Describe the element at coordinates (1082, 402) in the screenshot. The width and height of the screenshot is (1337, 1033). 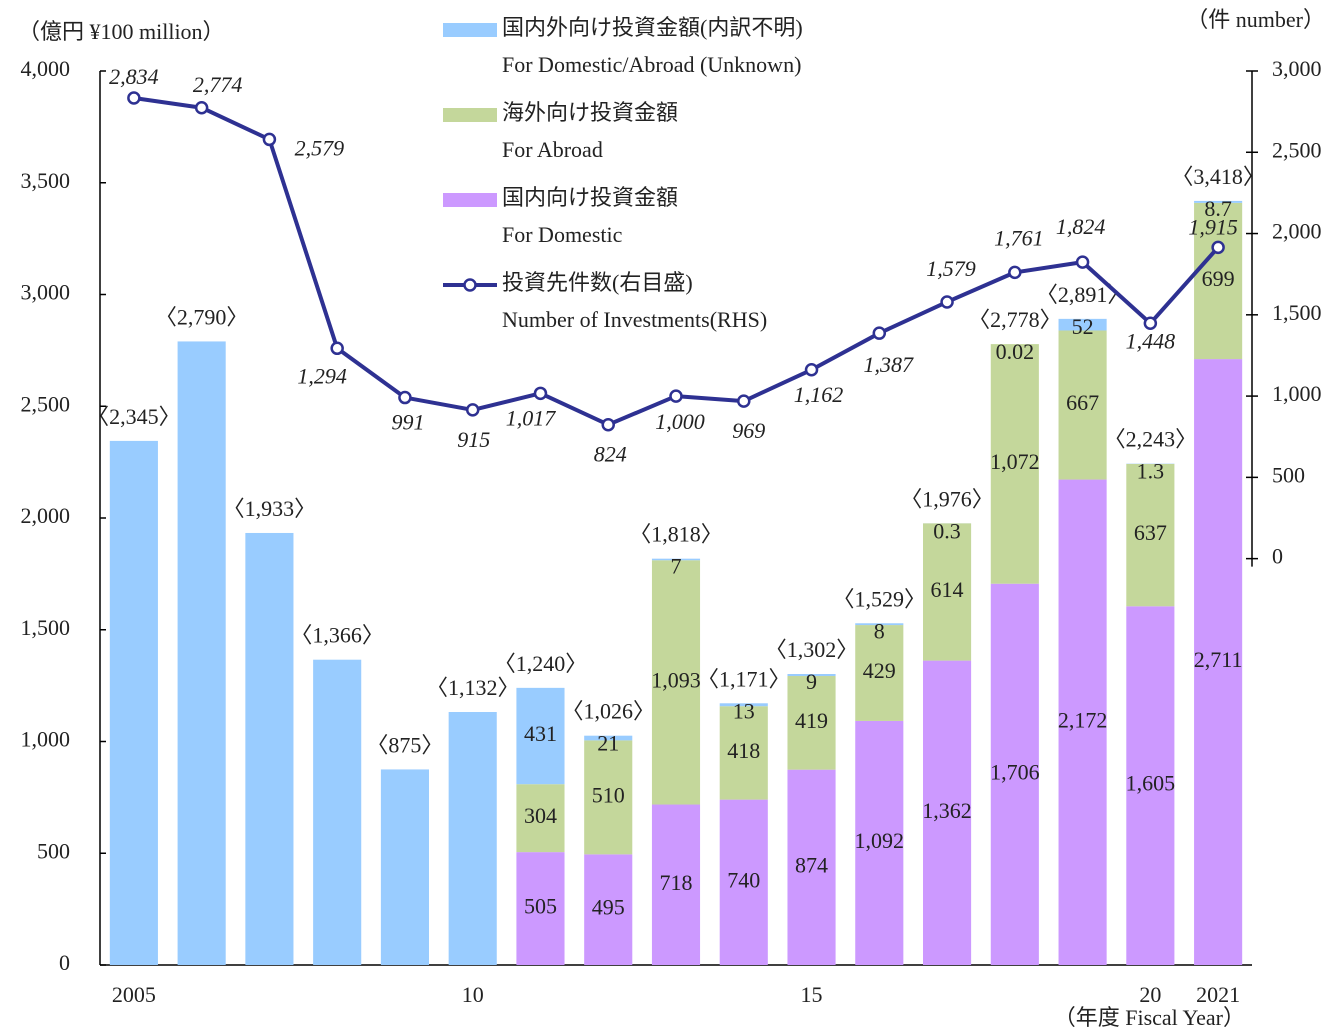
I see `bar-value-label: 667` at that location.